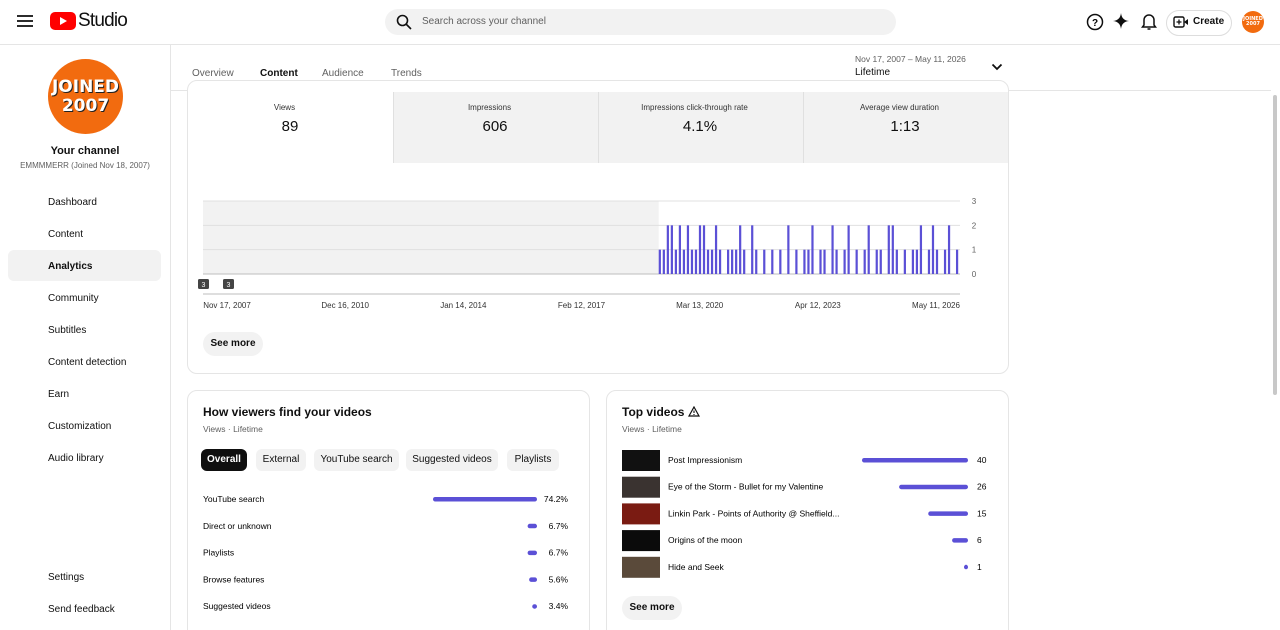 This screenshot has height=630, width=1280. What do you see at coordinates (356, 460) in the screenshot?
I see `filter-chip: YouTube search` at bounding box center [356, 460].